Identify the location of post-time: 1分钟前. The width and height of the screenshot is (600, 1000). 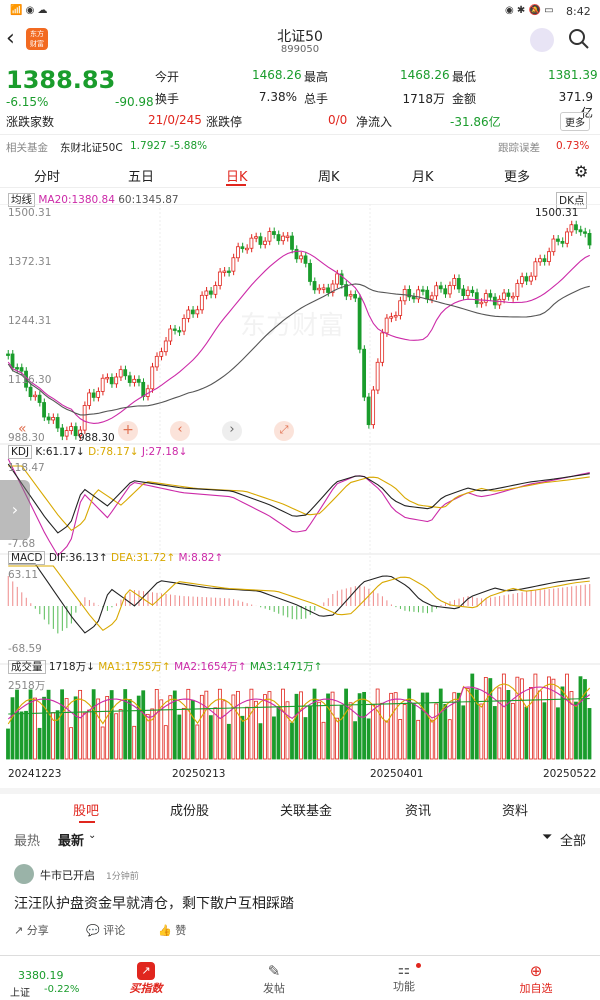
(122, 877).